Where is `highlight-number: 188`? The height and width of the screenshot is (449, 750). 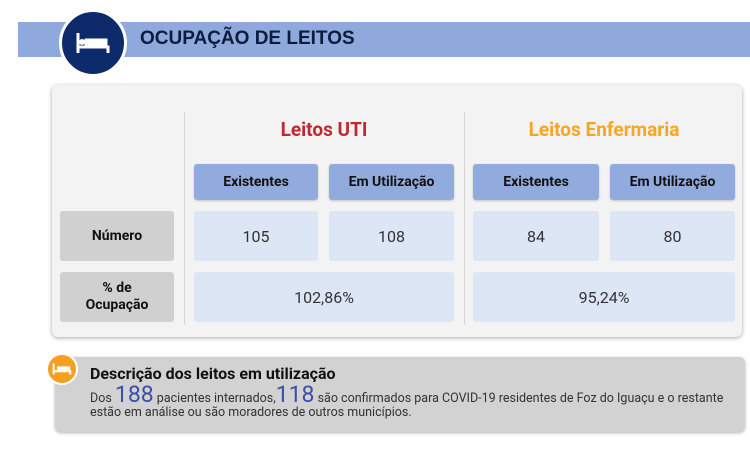
highlight-number: 188 is located at coordinates (134, 394).